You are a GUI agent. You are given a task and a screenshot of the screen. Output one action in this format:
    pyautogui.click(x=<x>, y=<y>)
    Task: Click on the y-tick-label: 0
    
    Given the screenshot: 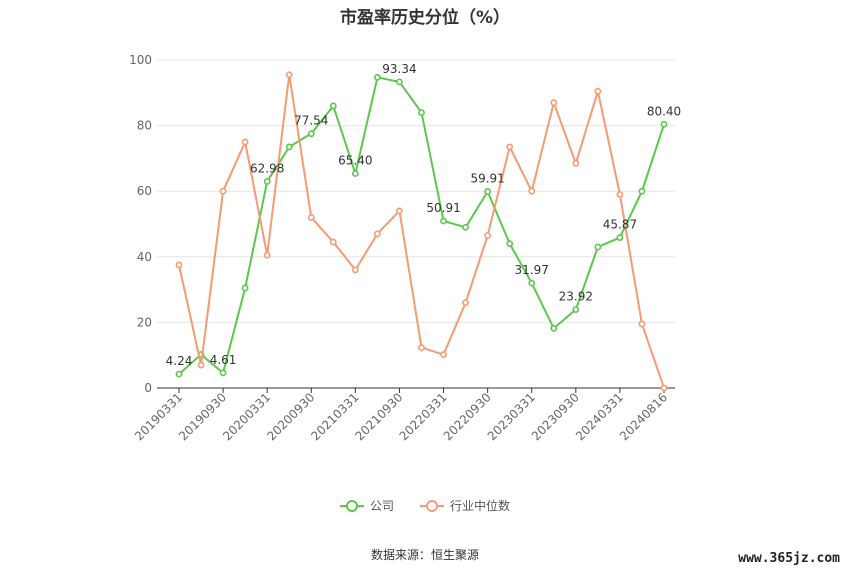 What is the action you would take?
    pyautogui.click(x=148, y=388)
    